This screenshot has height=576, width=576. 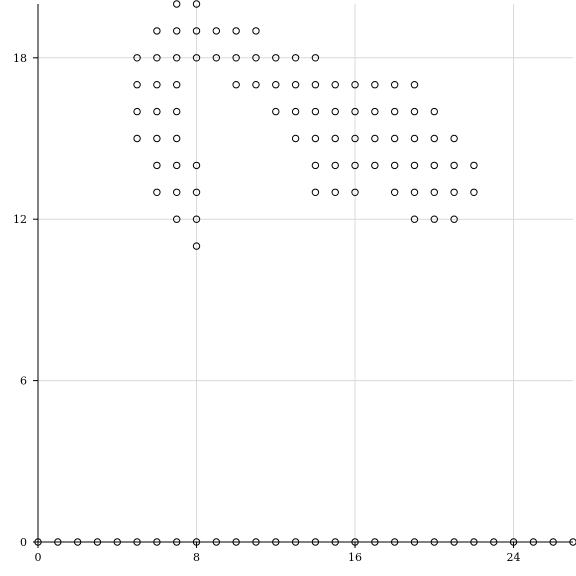 I want to click on y-tick-label: 0, so click(x=23, y=542).